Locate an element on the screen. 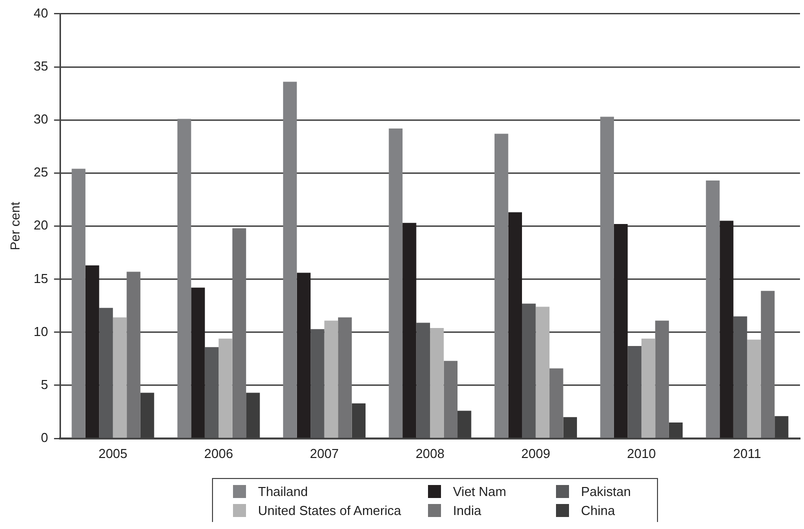 The image size is (804, 529). legend-label: Thailand is located at coordinates (283, 491).